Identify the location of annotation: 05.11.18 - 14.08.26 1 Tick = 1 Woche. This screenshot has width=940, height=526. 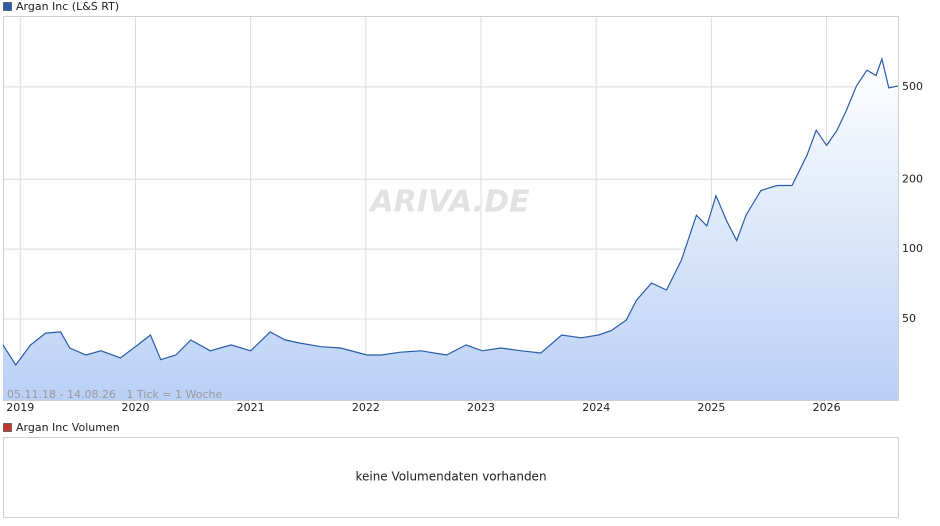
(114, 394).